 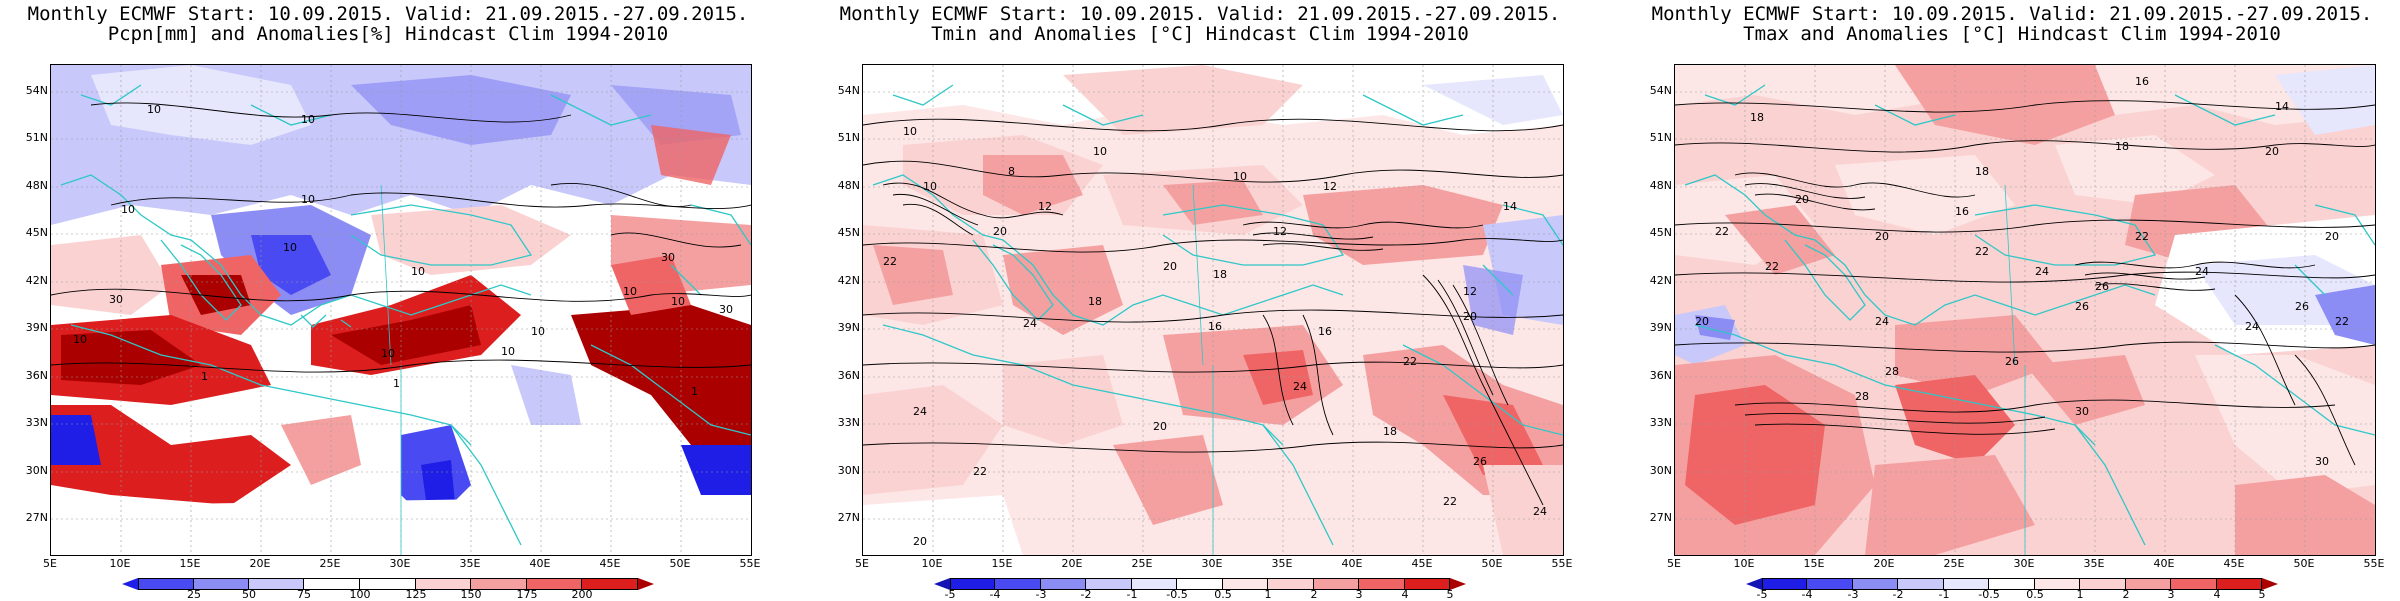 What do you see at coordinates (2217, 594) in the screenshot?
I see `colorbar-label: 4` at bounding box center [2217, 594].